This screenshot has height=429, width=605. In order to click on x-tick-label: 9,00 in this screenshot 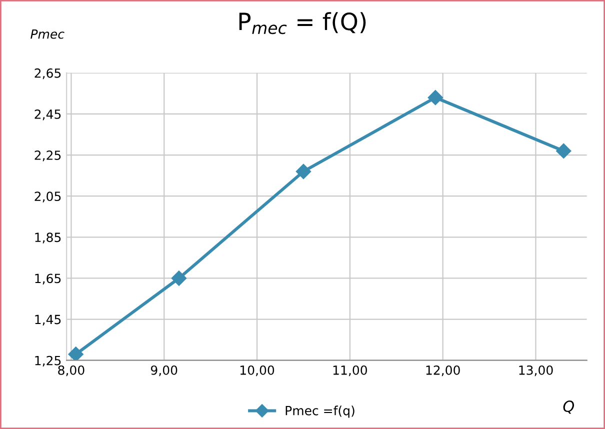, I will do `click(164, 370)`.